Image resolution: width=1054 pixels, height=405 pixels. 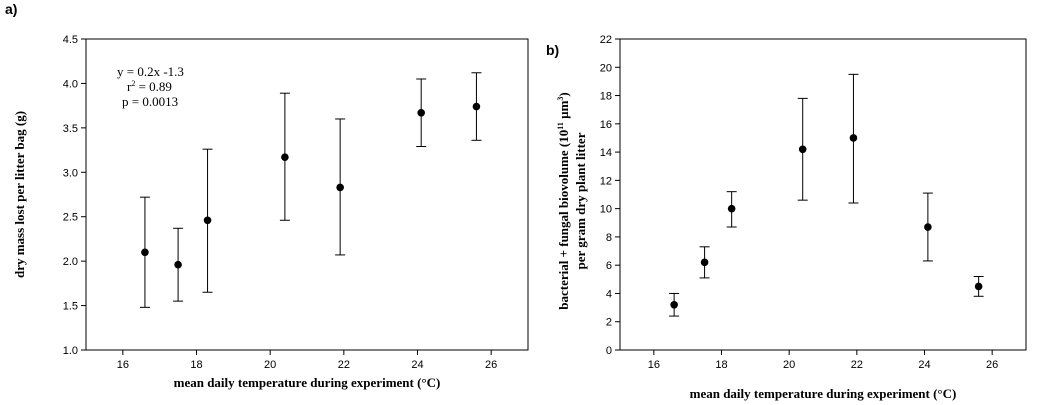 I want to click on panel-b-x-tick-label: 18, so click(x=721, y=365).